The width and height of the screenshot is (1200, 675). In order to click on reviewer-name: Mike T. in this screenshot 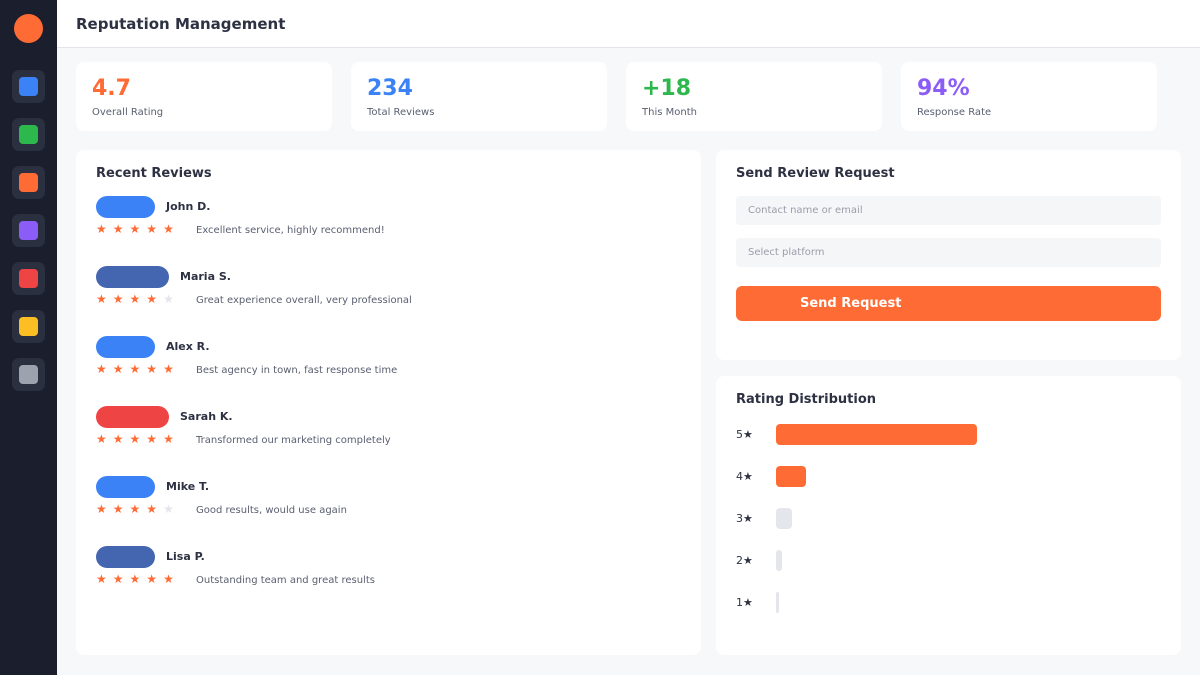, I will do `click(188, 486)`.